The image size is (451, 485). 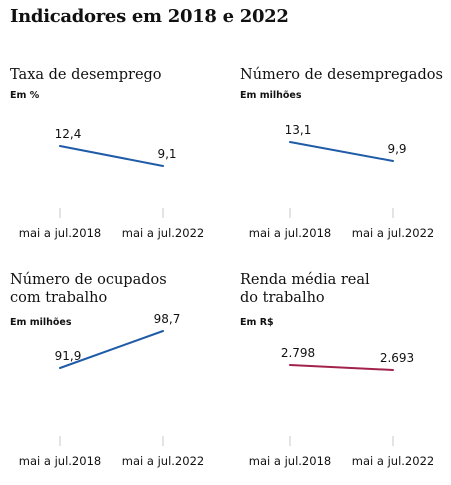 I want to click on chart-title: Renda média real do trabalho, so click(x=305, y=289).